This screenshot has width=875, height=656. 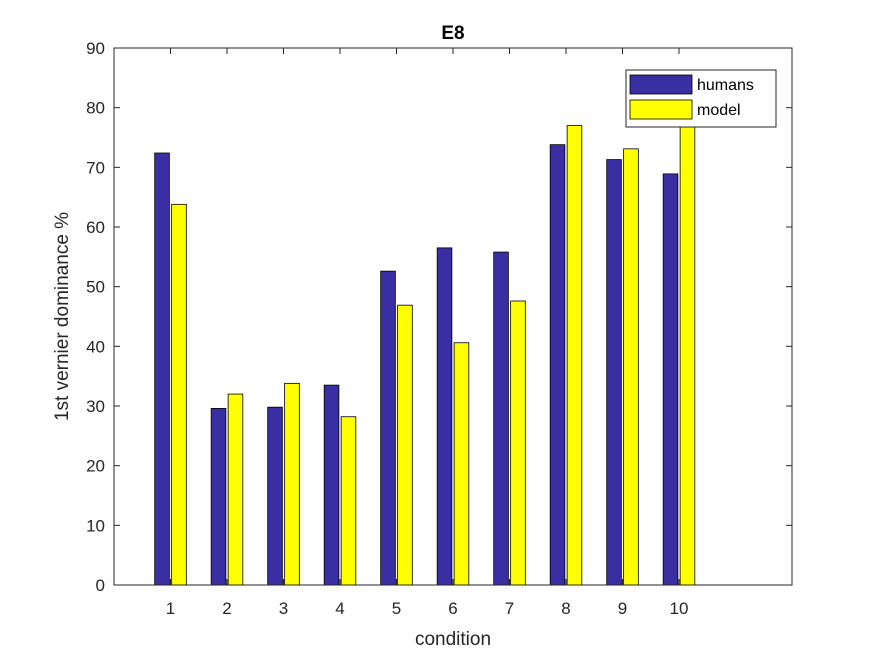 What do you see at coordinates (339, 608) in the screenshot?
I see `x-tick-label: 4` at bounding box center [339, 608].